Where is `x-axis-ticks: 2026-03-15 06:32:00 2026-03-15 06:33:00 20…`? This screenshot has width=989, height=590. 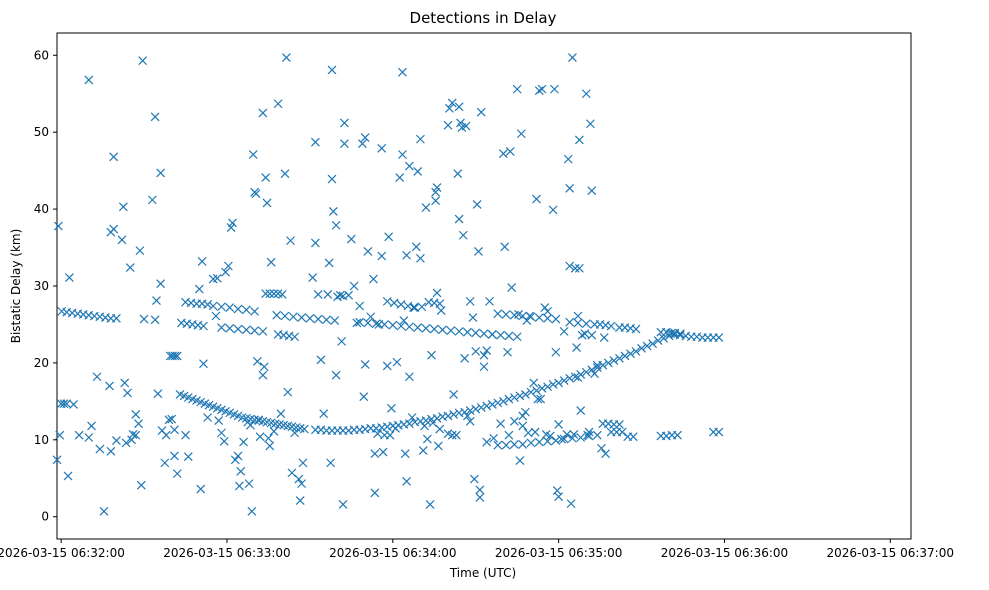 x-axis-ticks: 2026-03-15 06:32:00 2026-03-15 06:33:00 20… is located at coordinates (477, 549).